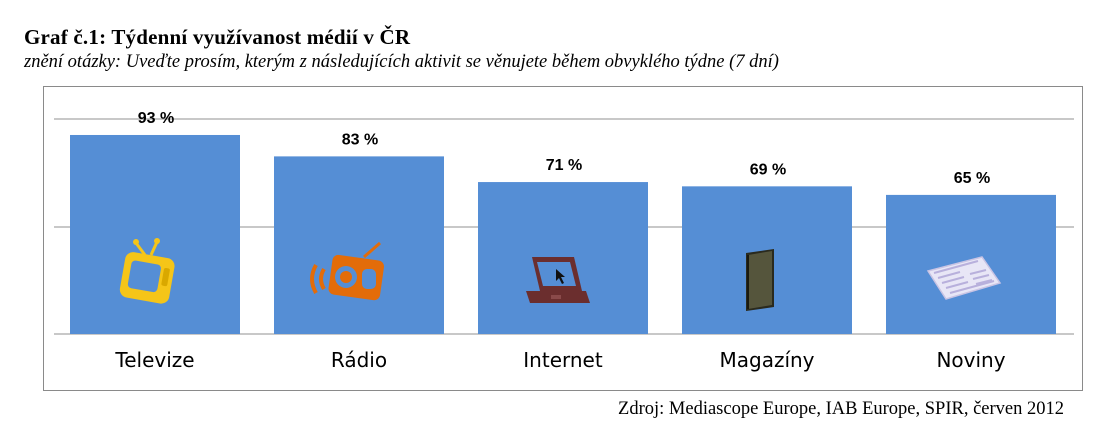 The image size is (1114, 445). Describe the element at coordinates (147, 271) in the screenshot. I see `tv-icon` at that location.